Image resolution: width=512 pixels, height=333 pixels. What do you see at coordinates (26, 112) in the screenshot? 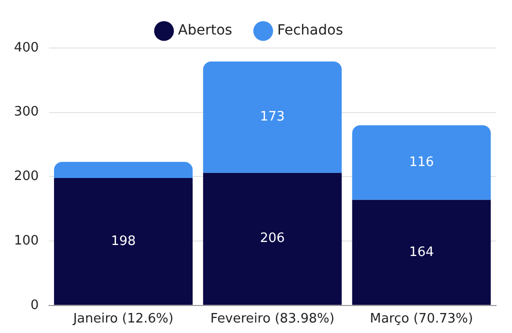
I see `y-tick-label: 300` at bounding box center [26, 112].